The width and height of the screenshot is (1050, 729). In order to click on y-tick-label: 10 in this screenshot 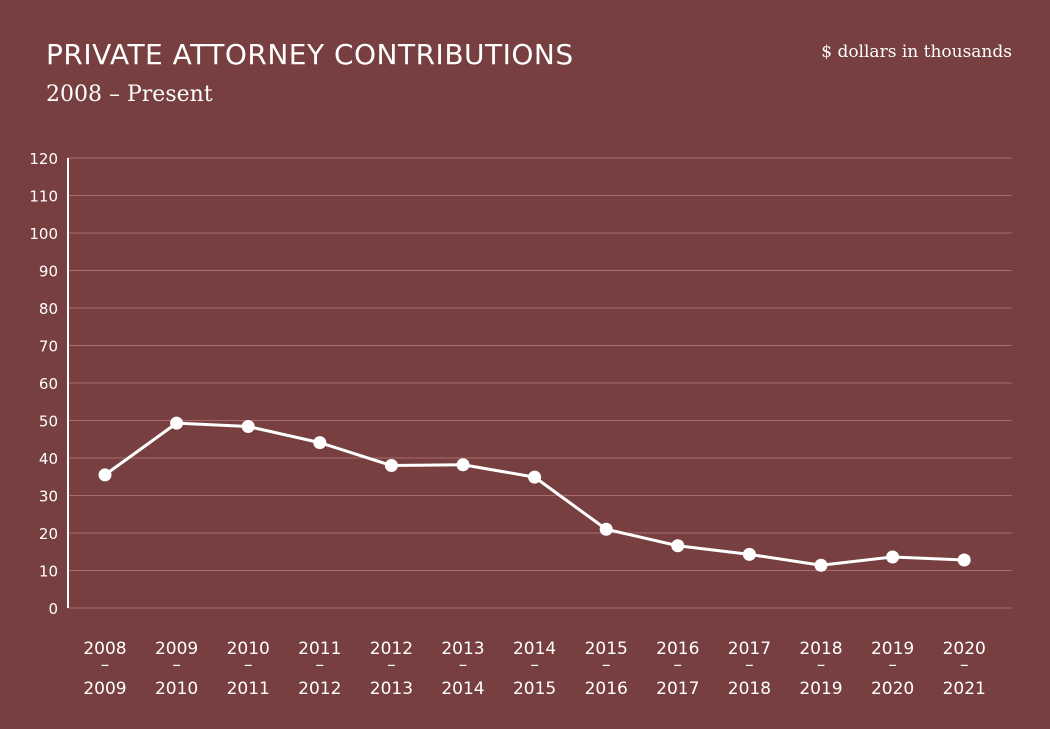, I will do `click(48, 572)`.